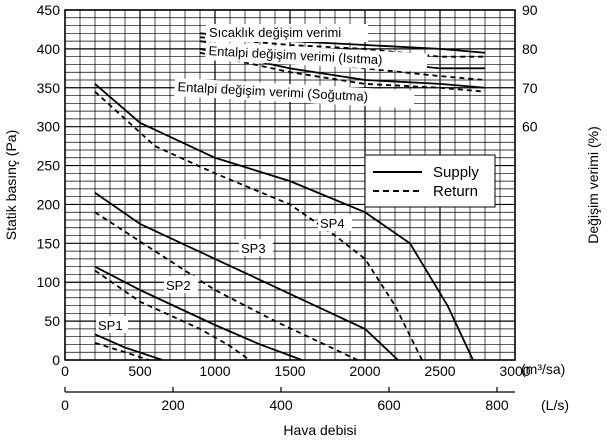  I want to click on secondary-x-tick-label: 400, so click(281, 405).